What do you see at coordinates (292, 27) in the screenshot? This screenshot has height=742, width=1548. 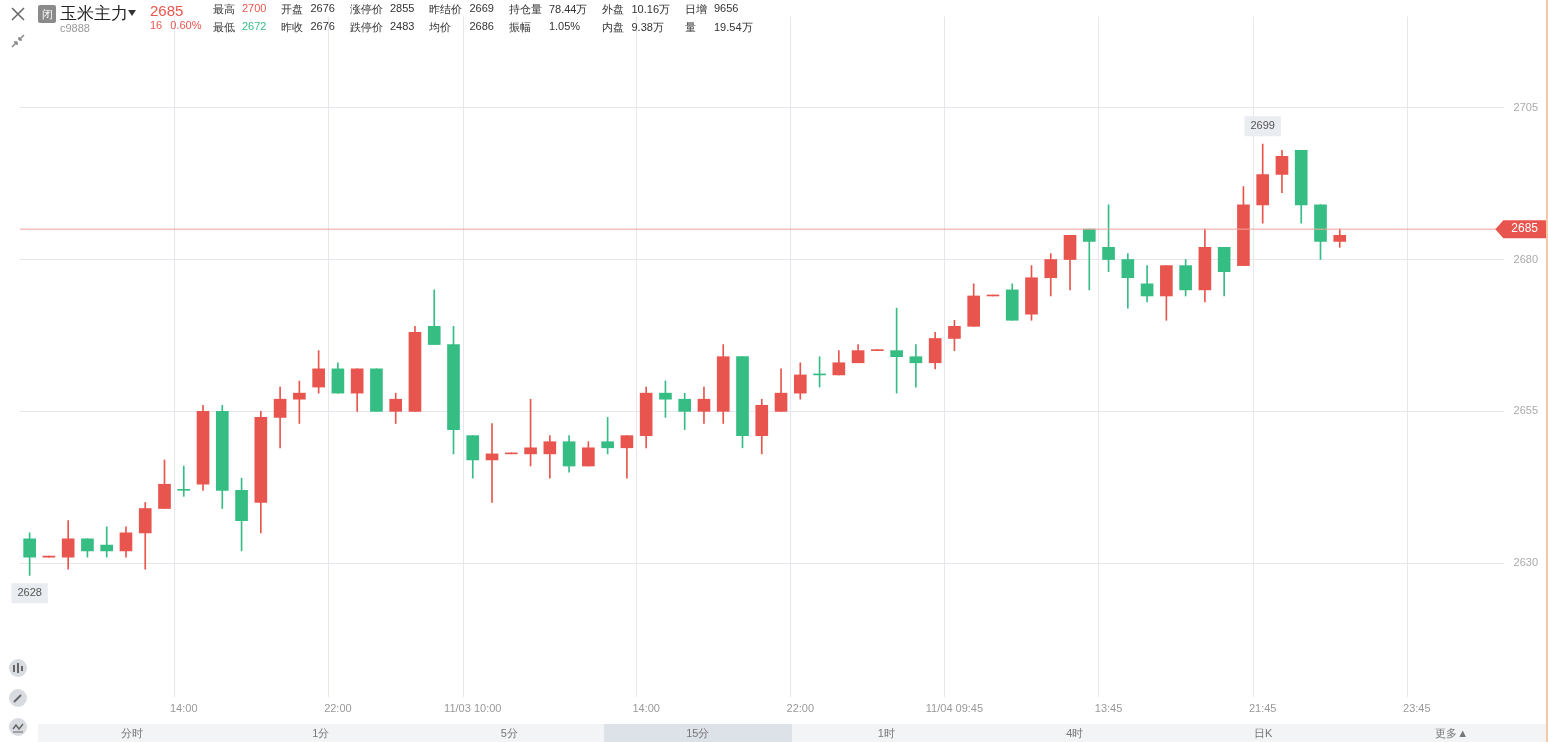 I see `annotation: 昨收` at bounding box center [292, 27].